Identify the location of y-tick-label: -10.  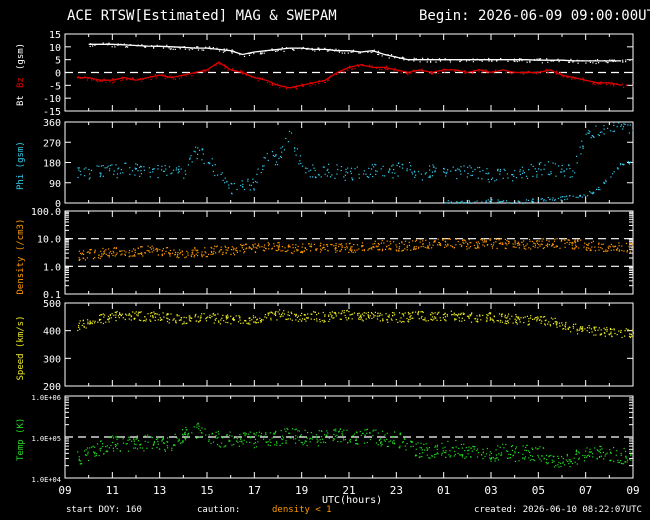
(52, 99).